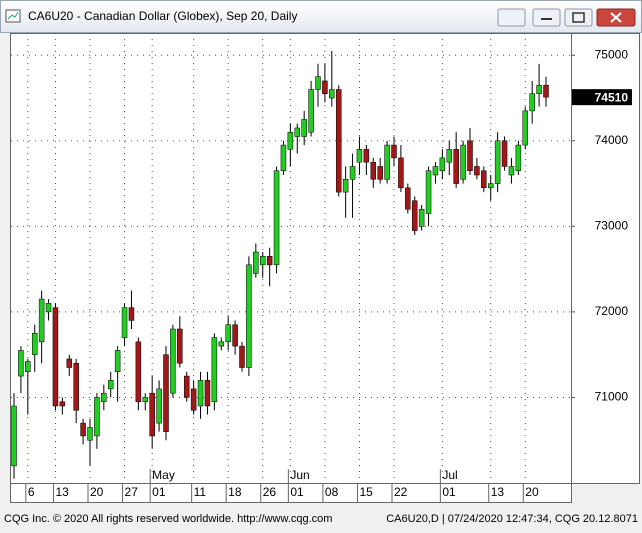  What do you see at coordinates (235, 492) in the screenshot?
I see `x-tick-label: 18` at bounding box center [235, 492].